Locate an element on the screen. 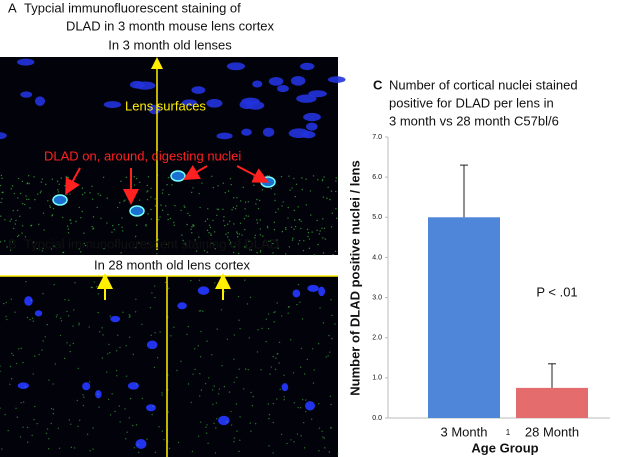 Image resolution: width=626 pixels, height=457 pixels. annotation: DLAD on, around, digesting nuclei is located at coordinates (142, 155).